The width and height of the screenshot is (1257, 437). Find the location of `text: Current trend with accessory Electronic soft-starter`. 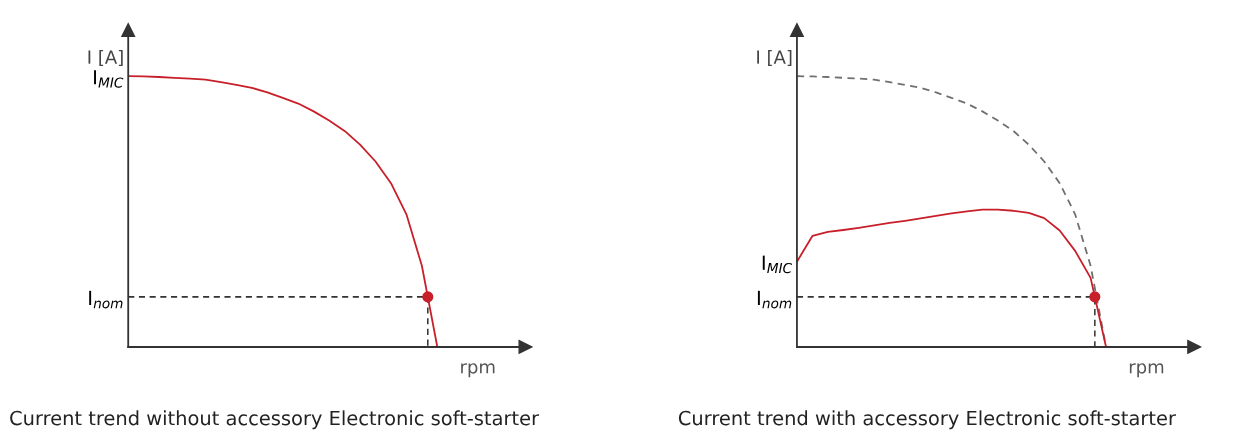

text: Current trend with accessory Electronic soft-starter is located at coordinates (927, 420).